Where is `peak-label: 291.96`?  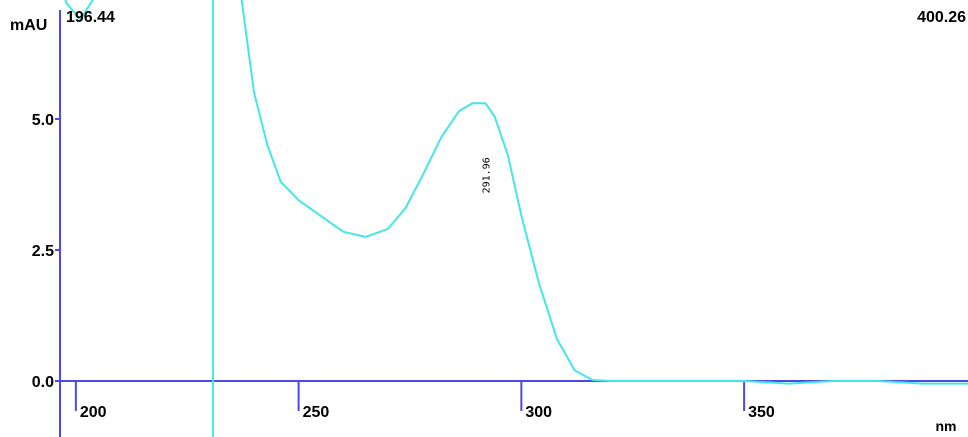 peak-label: 291.96 is located at coordinates (487, 175).